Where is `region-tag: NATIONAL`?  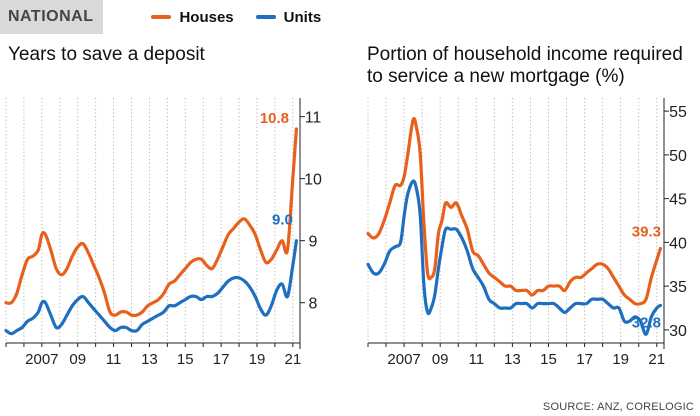 region-tag: NATIONAL is located at coordinates (52, 17).